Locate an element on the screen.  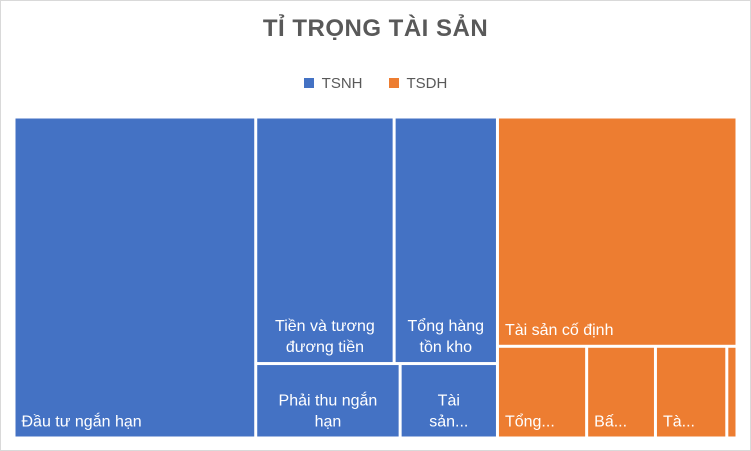
tsnh-item-2-label-line-2: đương tiền is located at coordinates (325, 347).